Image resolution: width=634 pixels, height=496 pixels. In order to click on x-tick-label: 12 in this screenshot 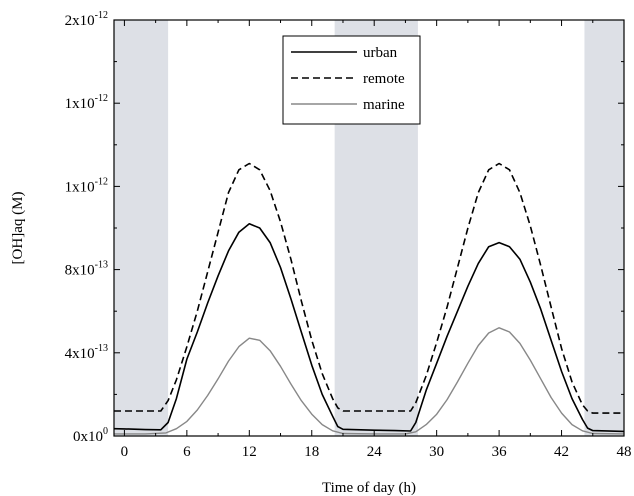, I will do `click(249, 452)`.